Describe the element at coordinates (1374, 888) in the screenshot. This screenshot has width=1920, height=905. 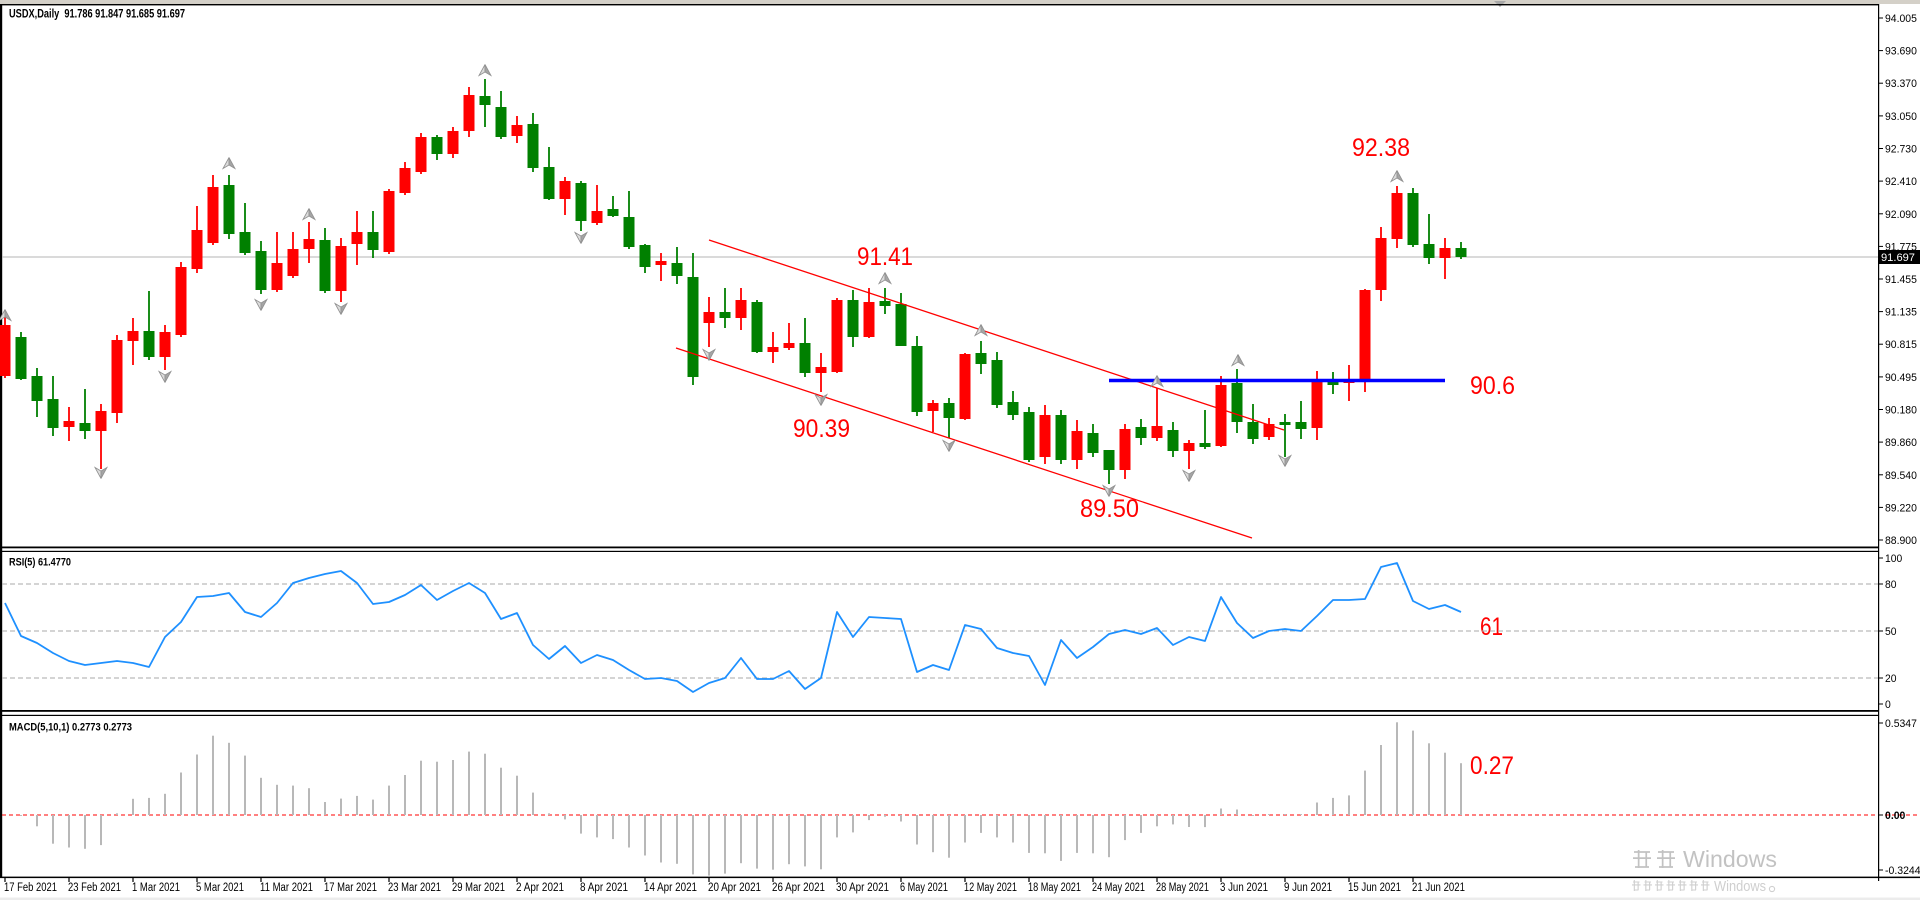
I see `svg-text: 15 Jun 2021` at that location.